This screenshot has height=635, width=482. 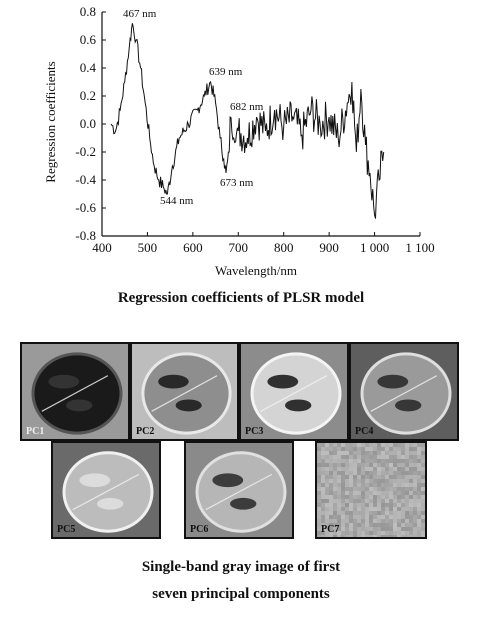 What do you see at coordinates (66, 529) in the screenshot?
I see `pc-image-label: PC5` at bounding box center [66, 529].